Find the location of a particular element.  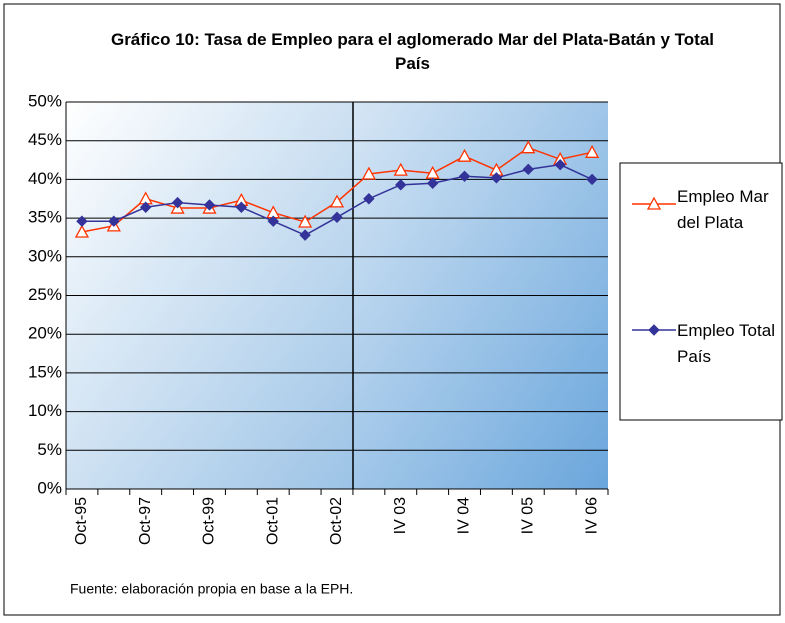

y-tick-label: 5% is located at coordinates (49, 449).